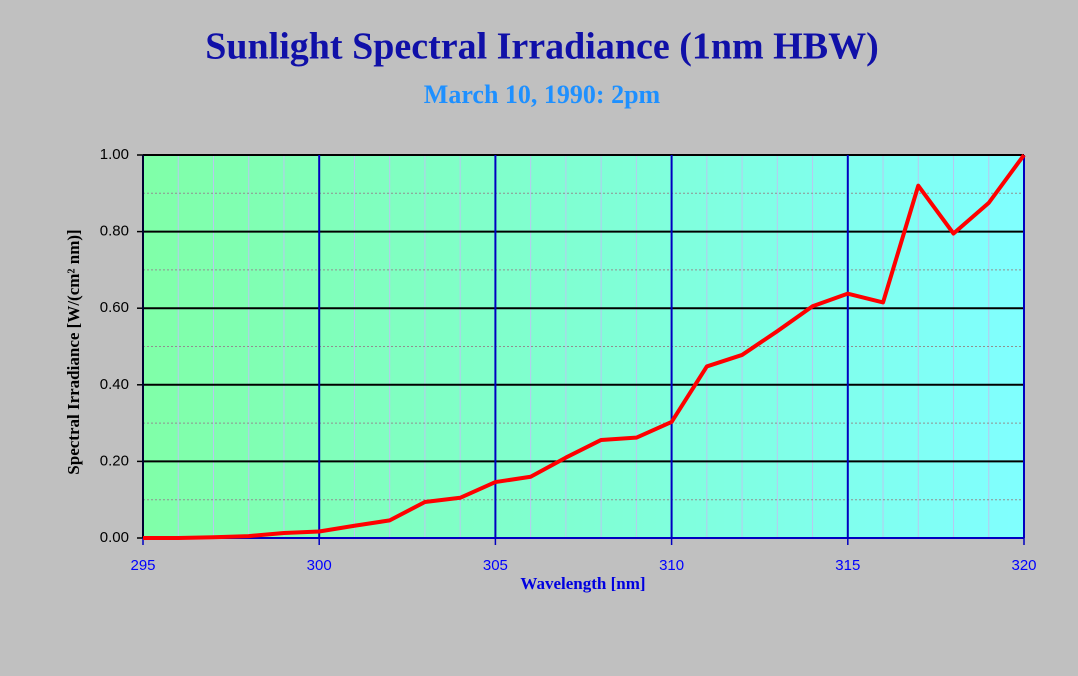  I want to click on x-tick-label: 320, so click(1023, 565).